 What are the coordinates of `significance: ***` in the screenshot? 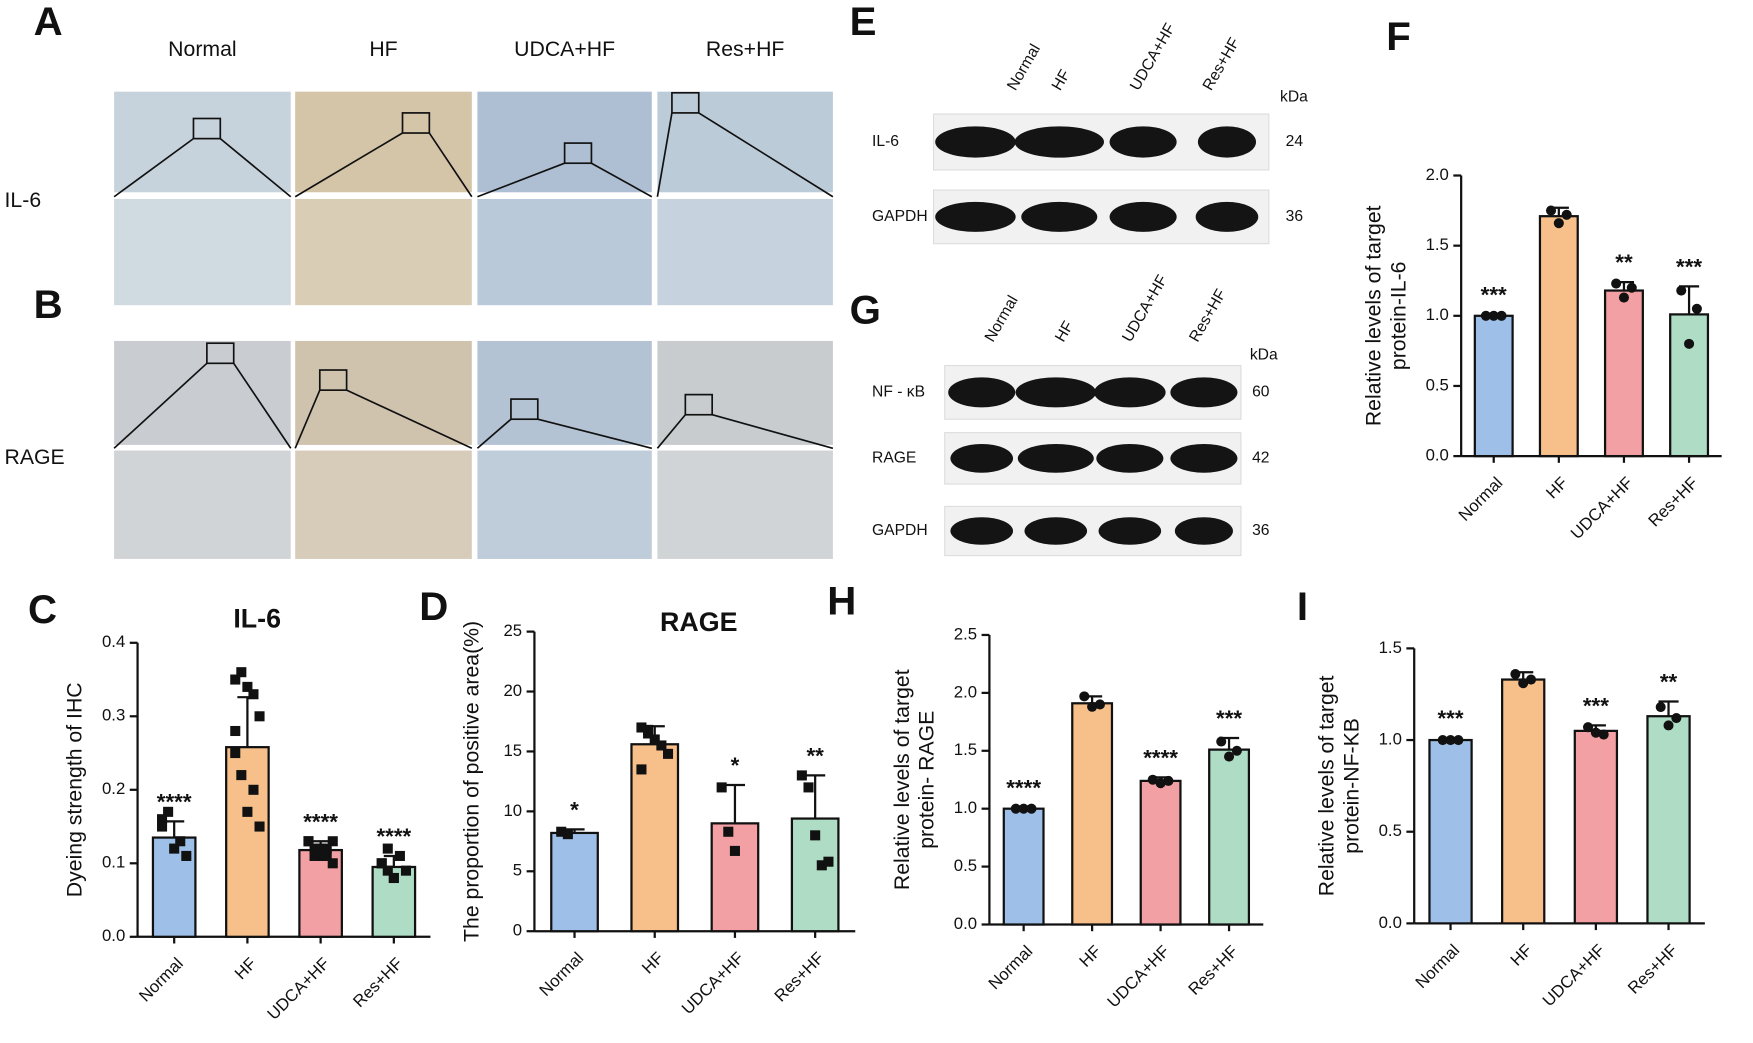 It's located at (1596, 705).